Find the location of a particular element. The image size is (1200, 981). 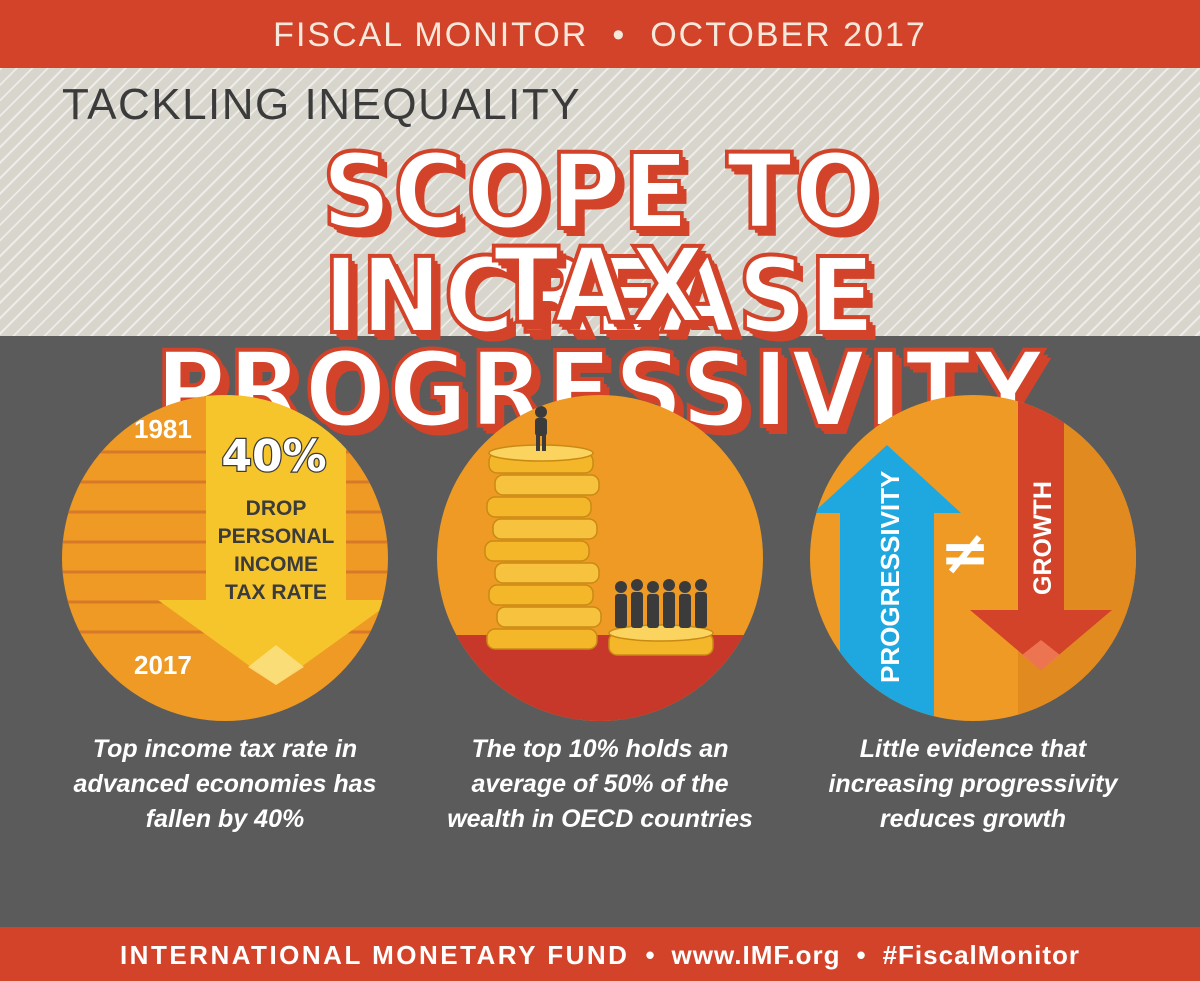

top-banner: FISCAL MONITOR • OCTOBER 2017 is located at coordinates (600, 34).